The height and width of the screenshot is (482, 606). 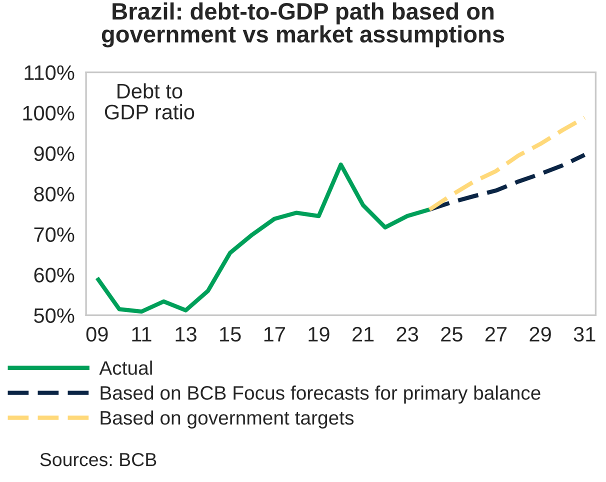 What do you see at coordinates (48, 113) in the screenshot?
I see `y-tick-label: 100%` at bounding box center [48, 113].